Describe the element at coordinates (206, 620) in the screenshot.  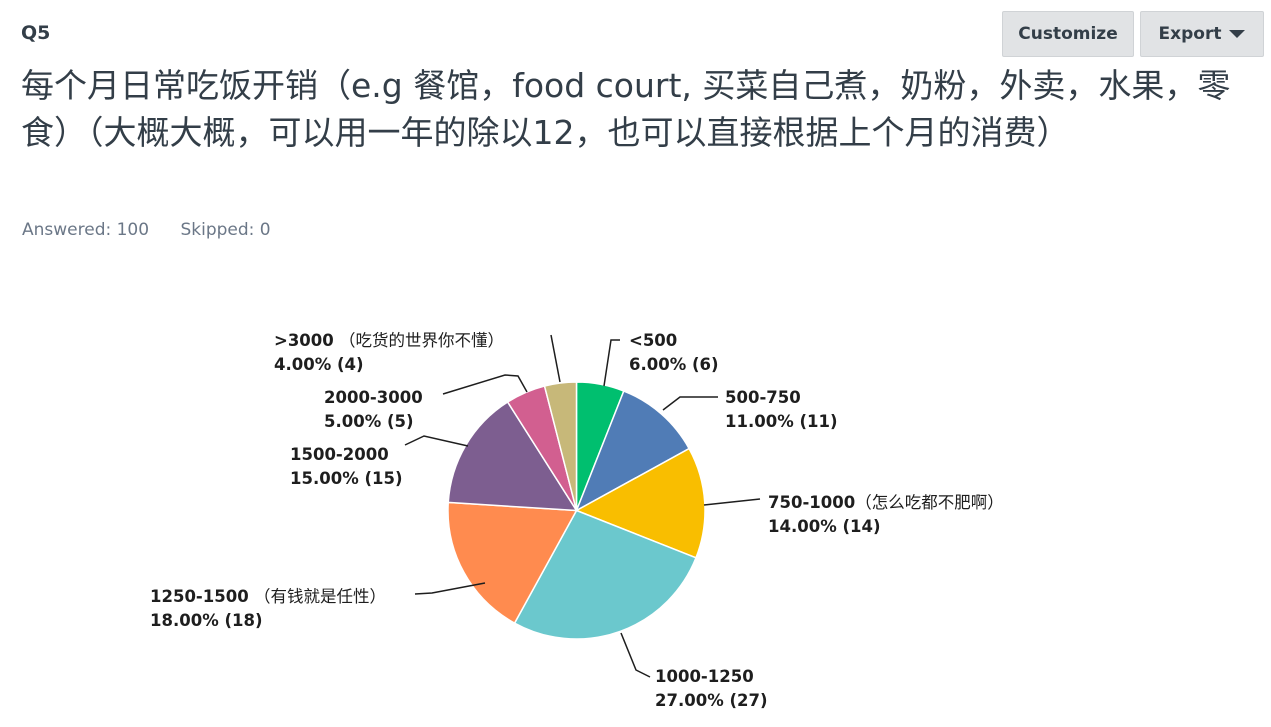
I see `slice-percent-label: 18.00% (18)` at that location.